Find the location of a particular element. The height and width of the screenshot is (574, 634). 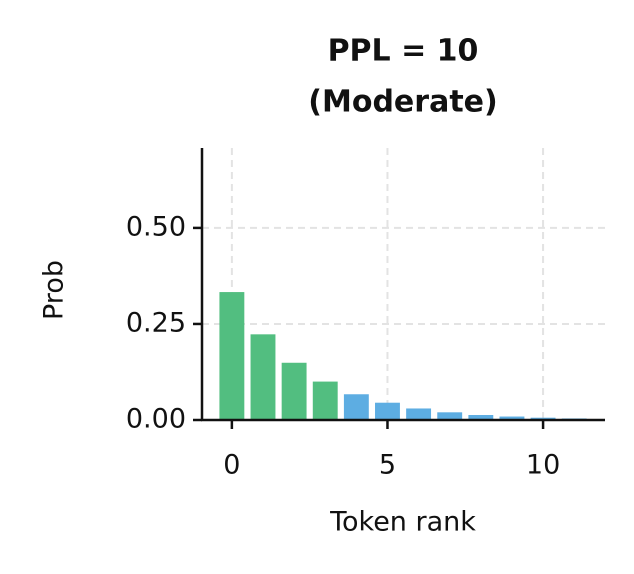

y-tick-label: 0.25 is located at coordinates (156, 322).